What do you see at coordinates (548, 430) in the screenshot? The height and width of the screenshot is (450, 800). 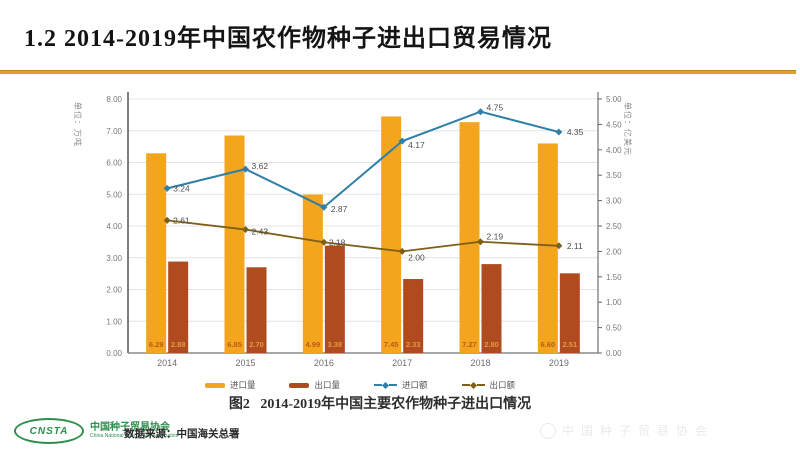 I see `watermark-logo-icon` at bounding box center [548, 430].